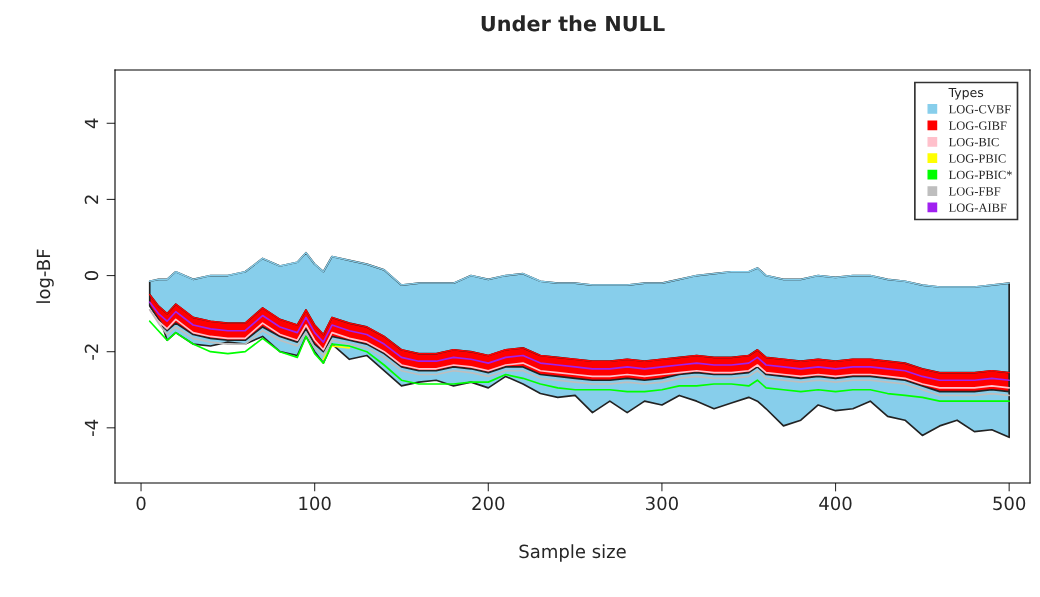 Image resolution: width=1040 pixels, height=597 pixels. Describe the element at coordinates (91, 352) in the screenshot. I see `y-tick-label: -2` at that location.